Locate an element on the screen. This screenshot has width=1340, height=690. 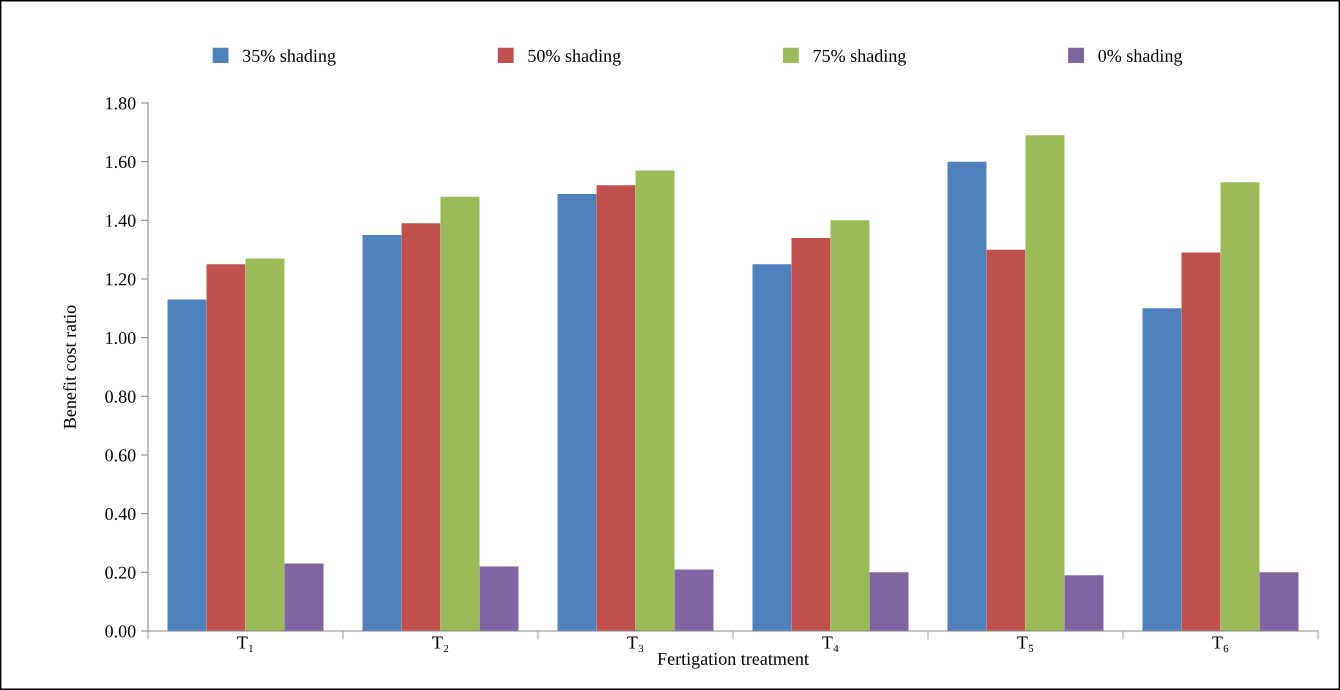
y-tick-label: 1.40 is located at coordinates (121, 220).